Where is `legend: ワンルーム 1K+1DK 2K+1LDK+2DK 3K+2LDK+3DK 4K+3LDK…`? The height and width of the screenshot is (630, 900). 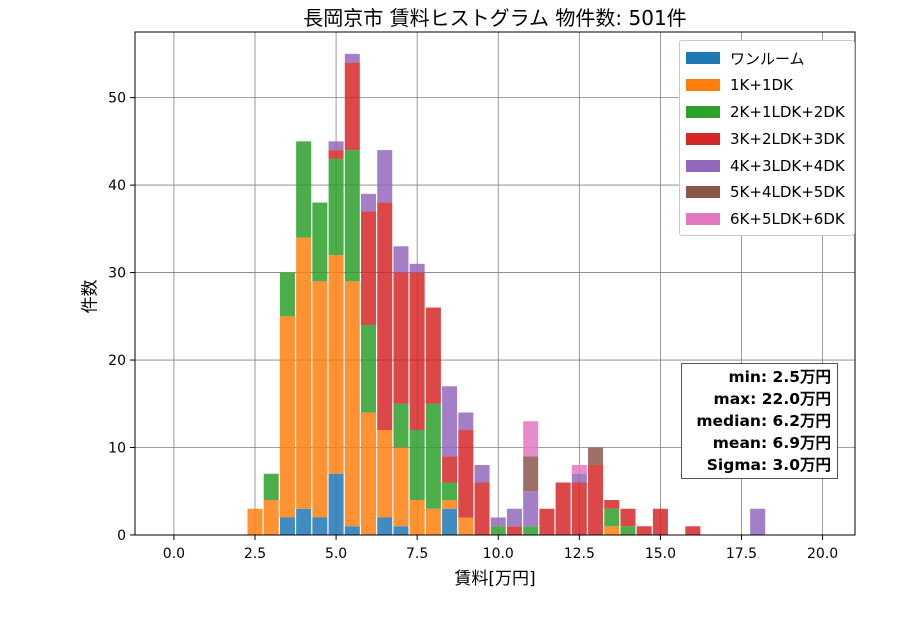 legend: ワンルーム 1K+1DK 2K+1LDK+2DK 3K+2LDK+3DK 4K+3LDK… is located at coordinates (767, 138).